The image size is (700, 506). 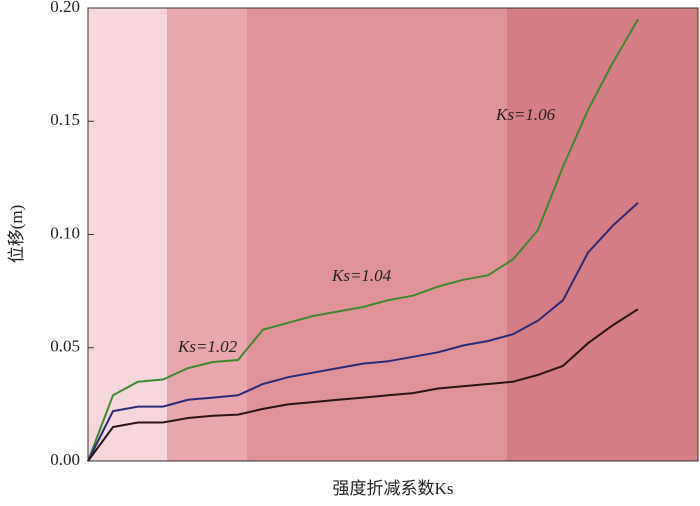 What do you see at coordinates (207, 346) in the screenshot?
I see `annotation: Ks=1.02` at bounding box center [207, 346].